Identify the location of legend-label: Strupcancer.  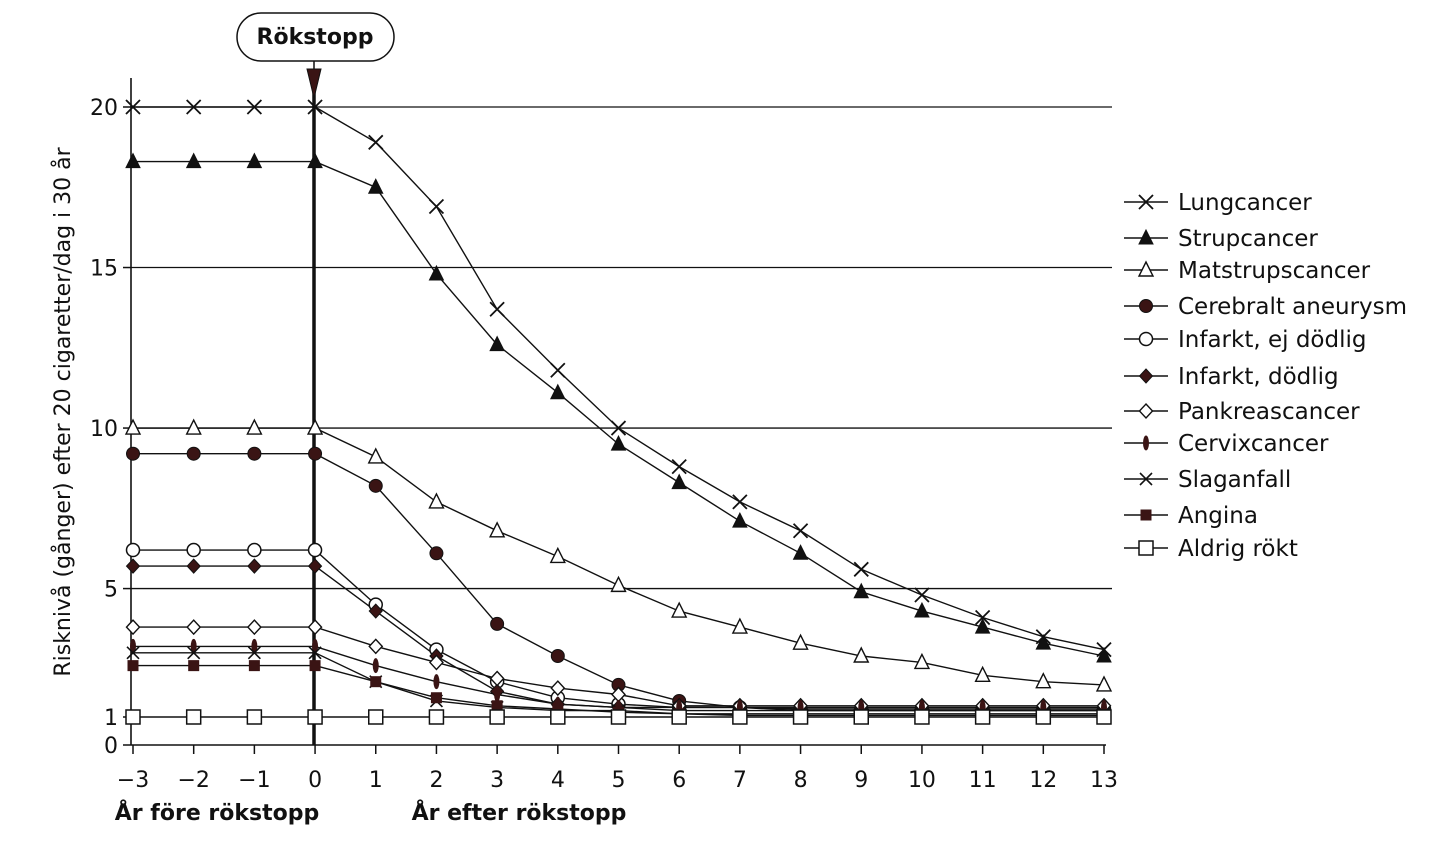
(1248, 239).